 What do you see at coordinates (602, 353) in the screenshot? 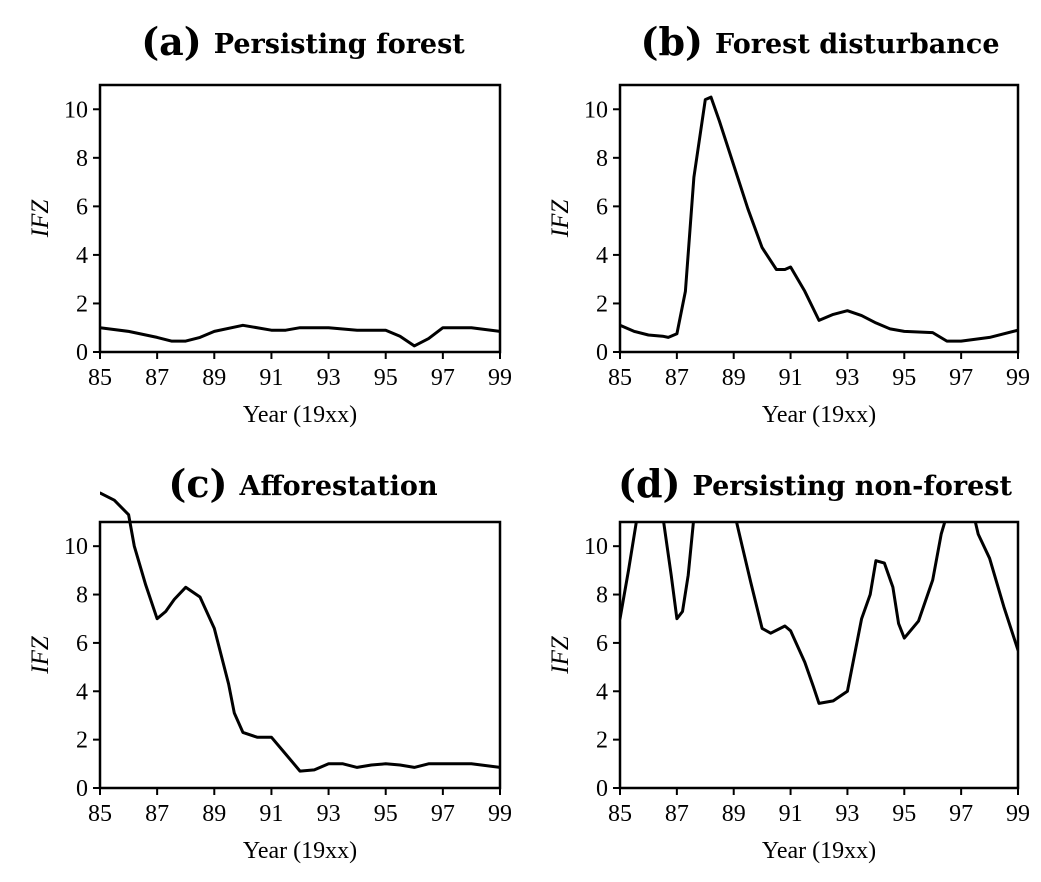
I see `panel-b-y-tick-label: 0` at bounding box center [602, 353].